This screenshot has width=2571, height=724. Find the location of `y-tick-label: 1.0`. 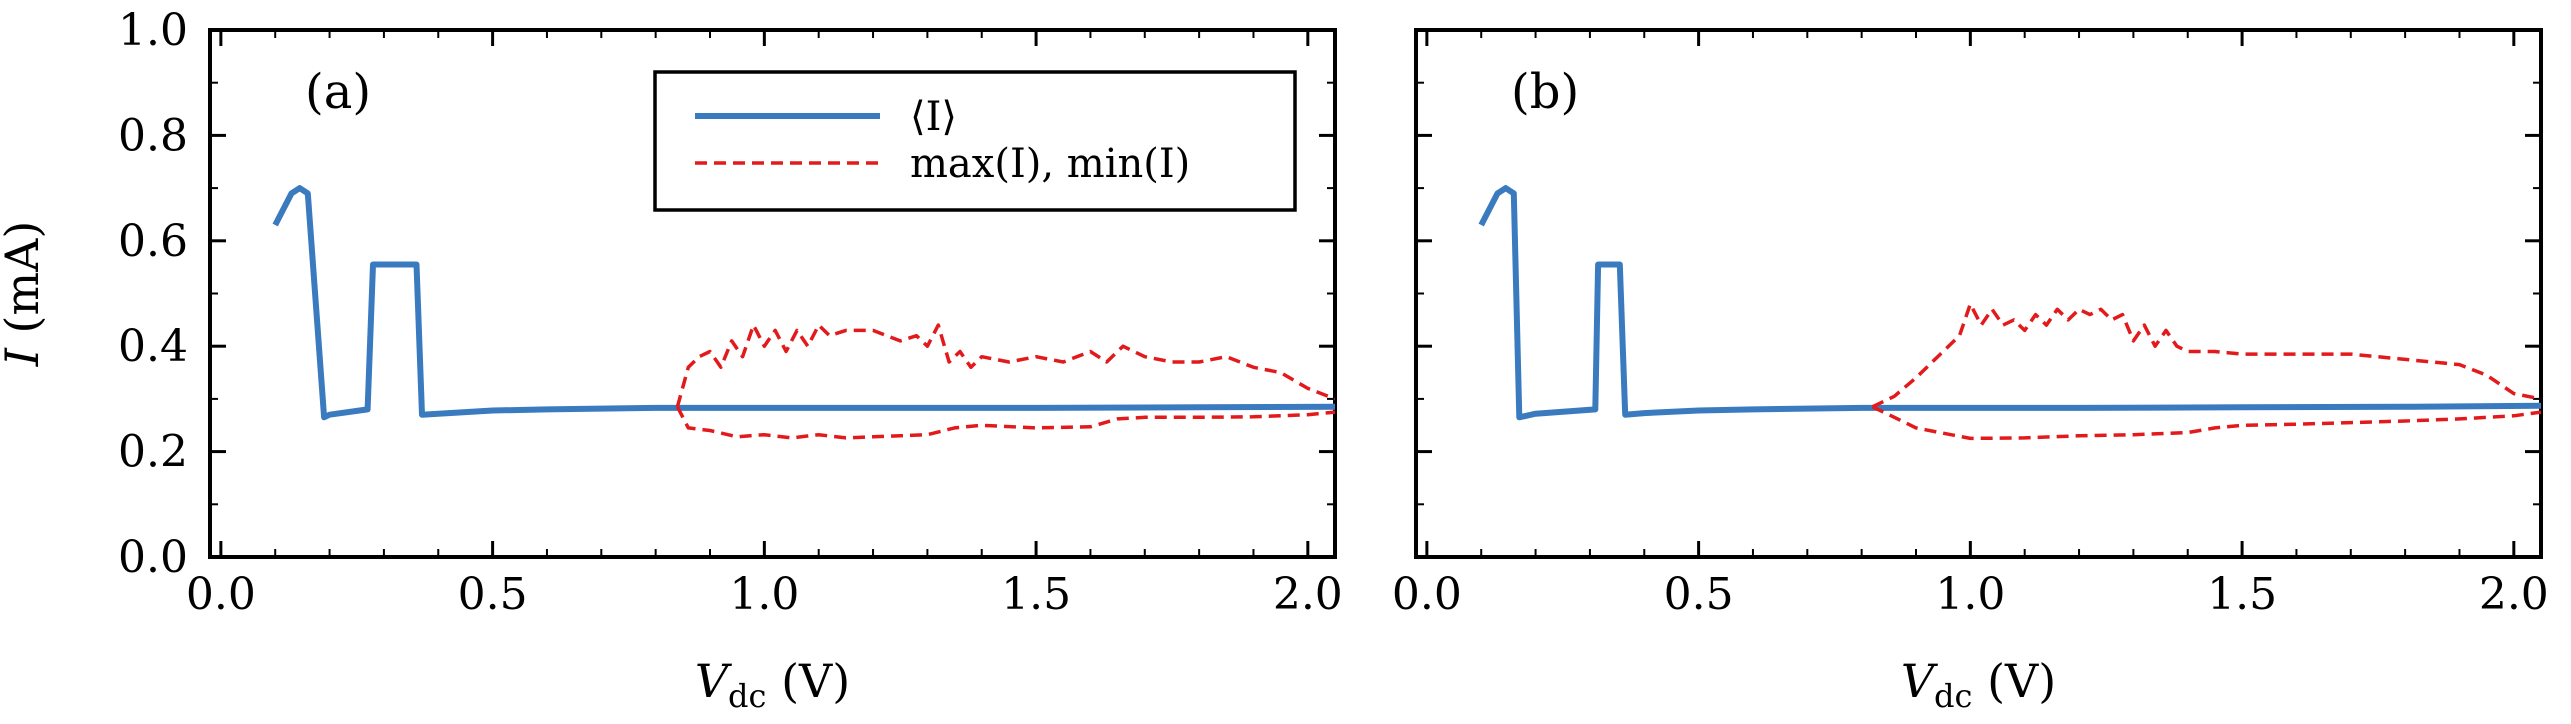

y-tick-label: 1.0 is located at coordinates (153, 30).